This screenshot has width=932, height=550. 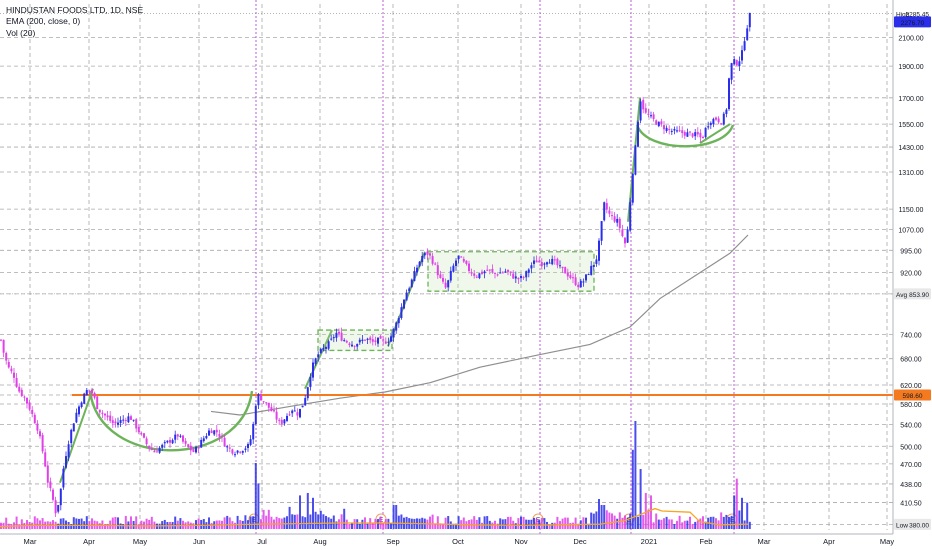 I want to click on indicator-ema-label: EMA (200, close, 0), so click(x=43, y=21).